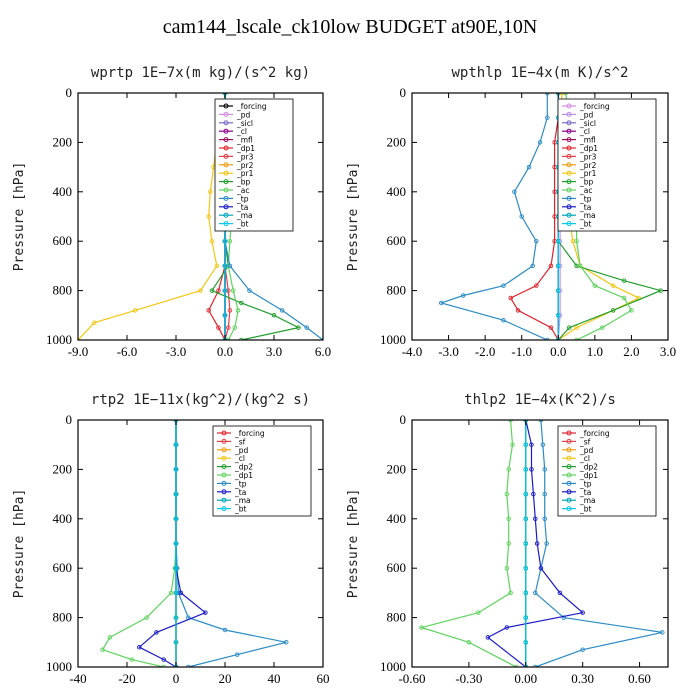  Describe the element at coordinates (245, 165) in the screenshot. I see `legend-label: _pr2` at that location.